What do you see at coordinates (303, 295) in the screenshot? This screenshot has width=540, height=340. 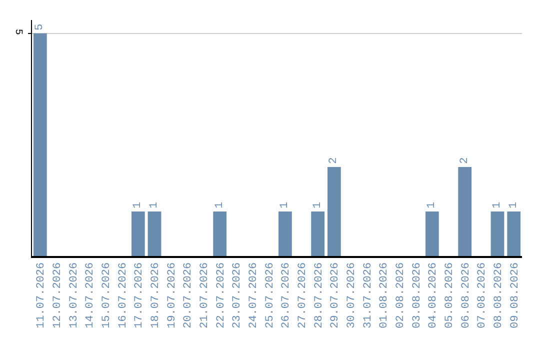 I see `x-tick-label: 27.07.2026` at bounding box center [303, 295].